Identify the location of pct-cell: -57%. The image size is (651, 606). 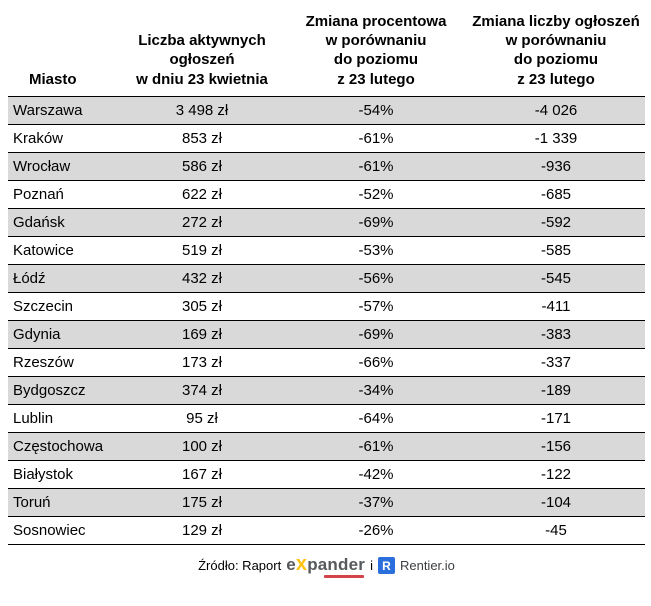
(376, 306).